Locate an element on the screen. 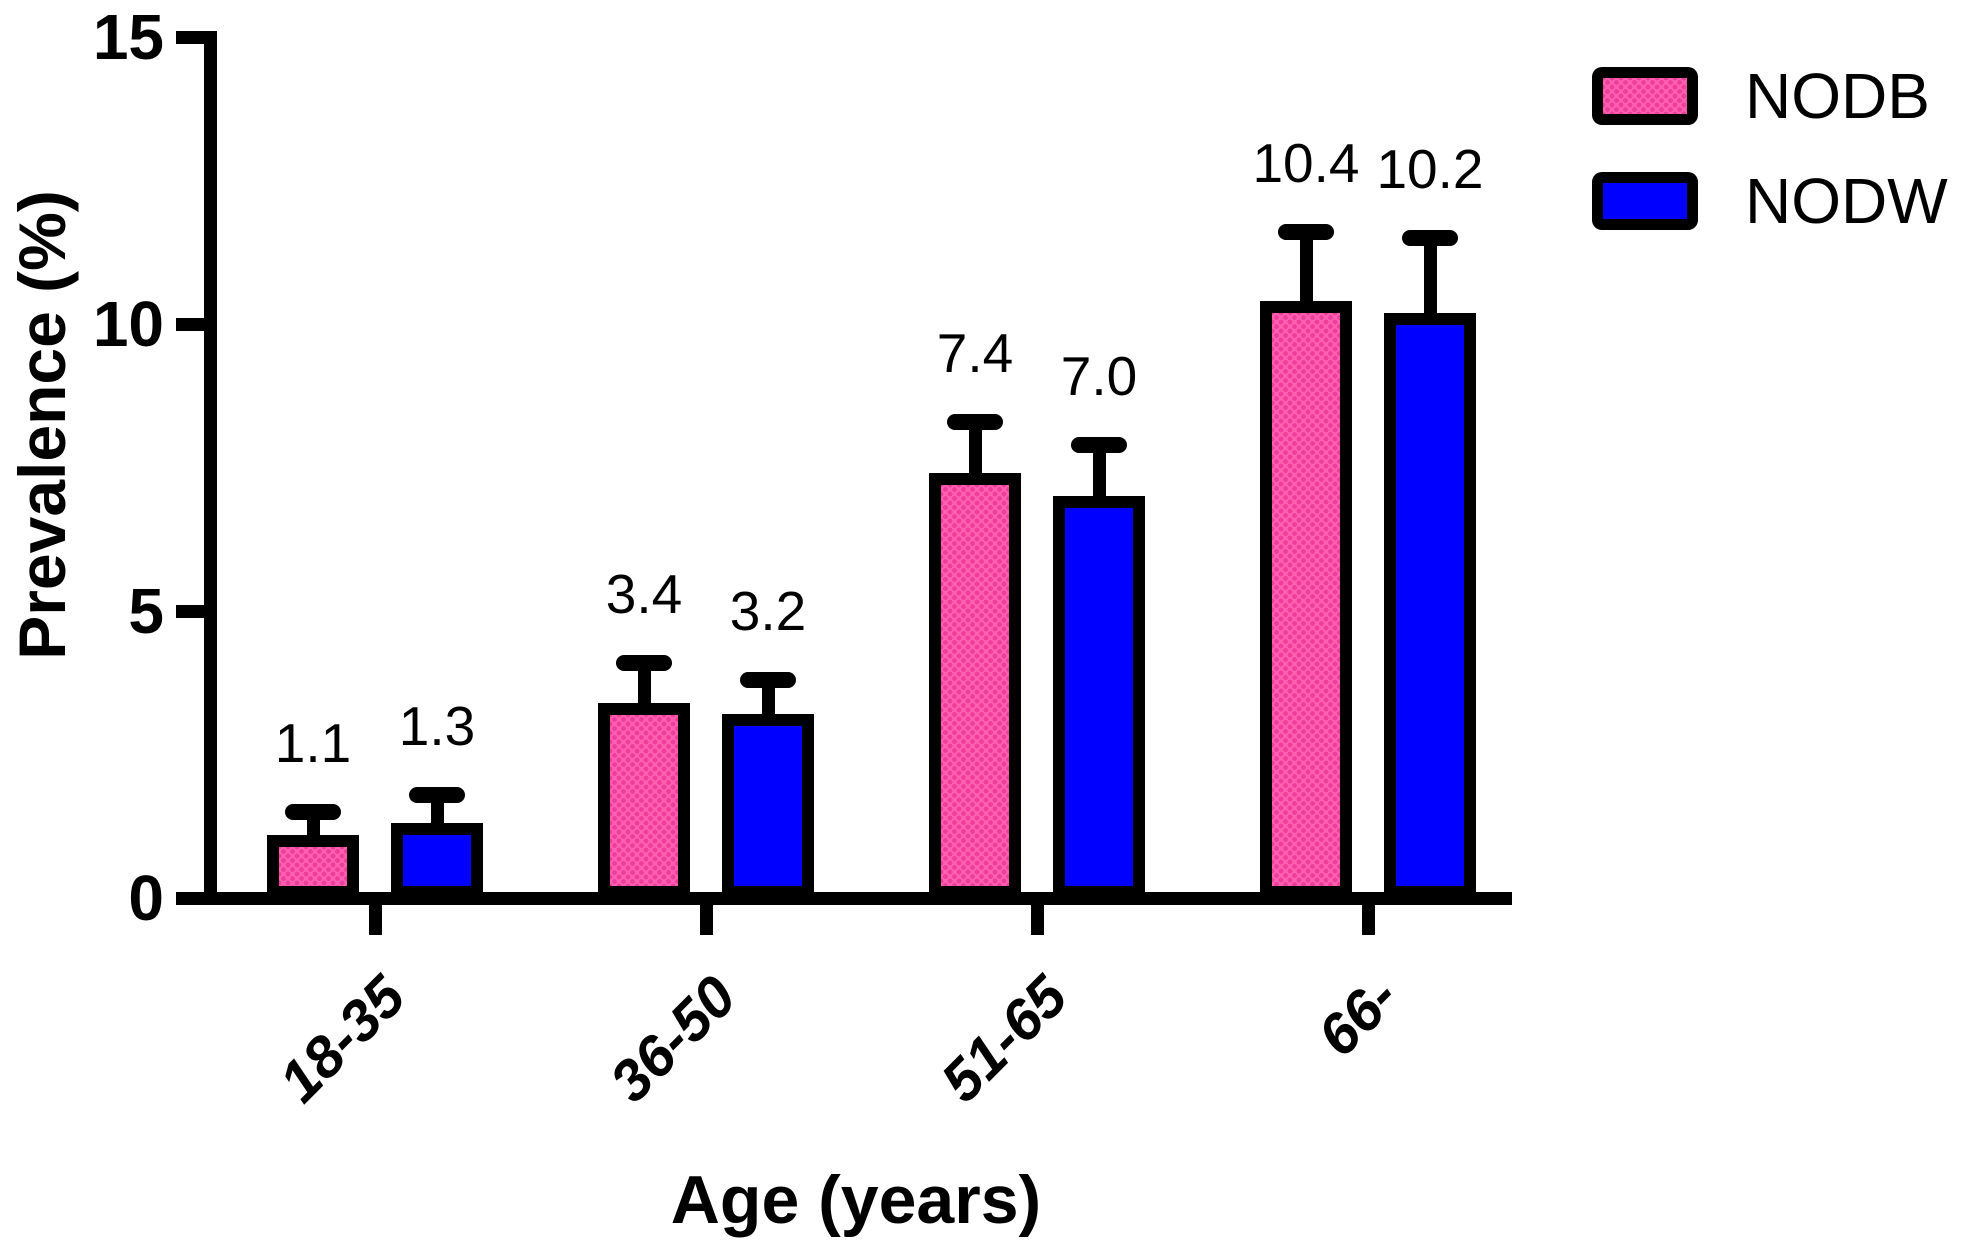 Image resolution: width=1971 pixels, height=1251 pixels. legend-label-nodb: NODB is located at coordinates (1837, 96).